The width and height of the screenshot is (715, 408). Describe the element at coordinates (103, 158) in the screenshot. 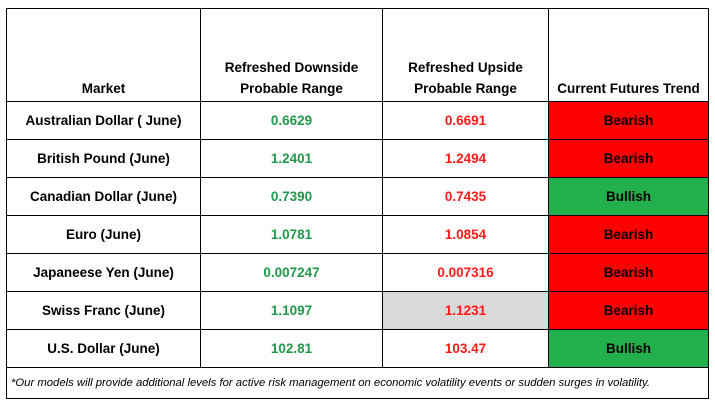

I see `market-cell: British Pound (June)` at that location.